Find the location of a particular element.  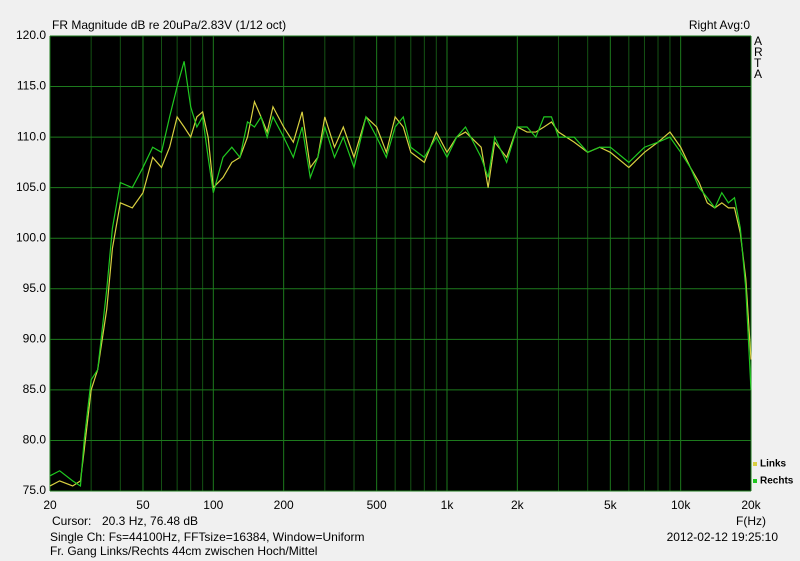

legend-label: Rechts is located at coordinates (777, 481).